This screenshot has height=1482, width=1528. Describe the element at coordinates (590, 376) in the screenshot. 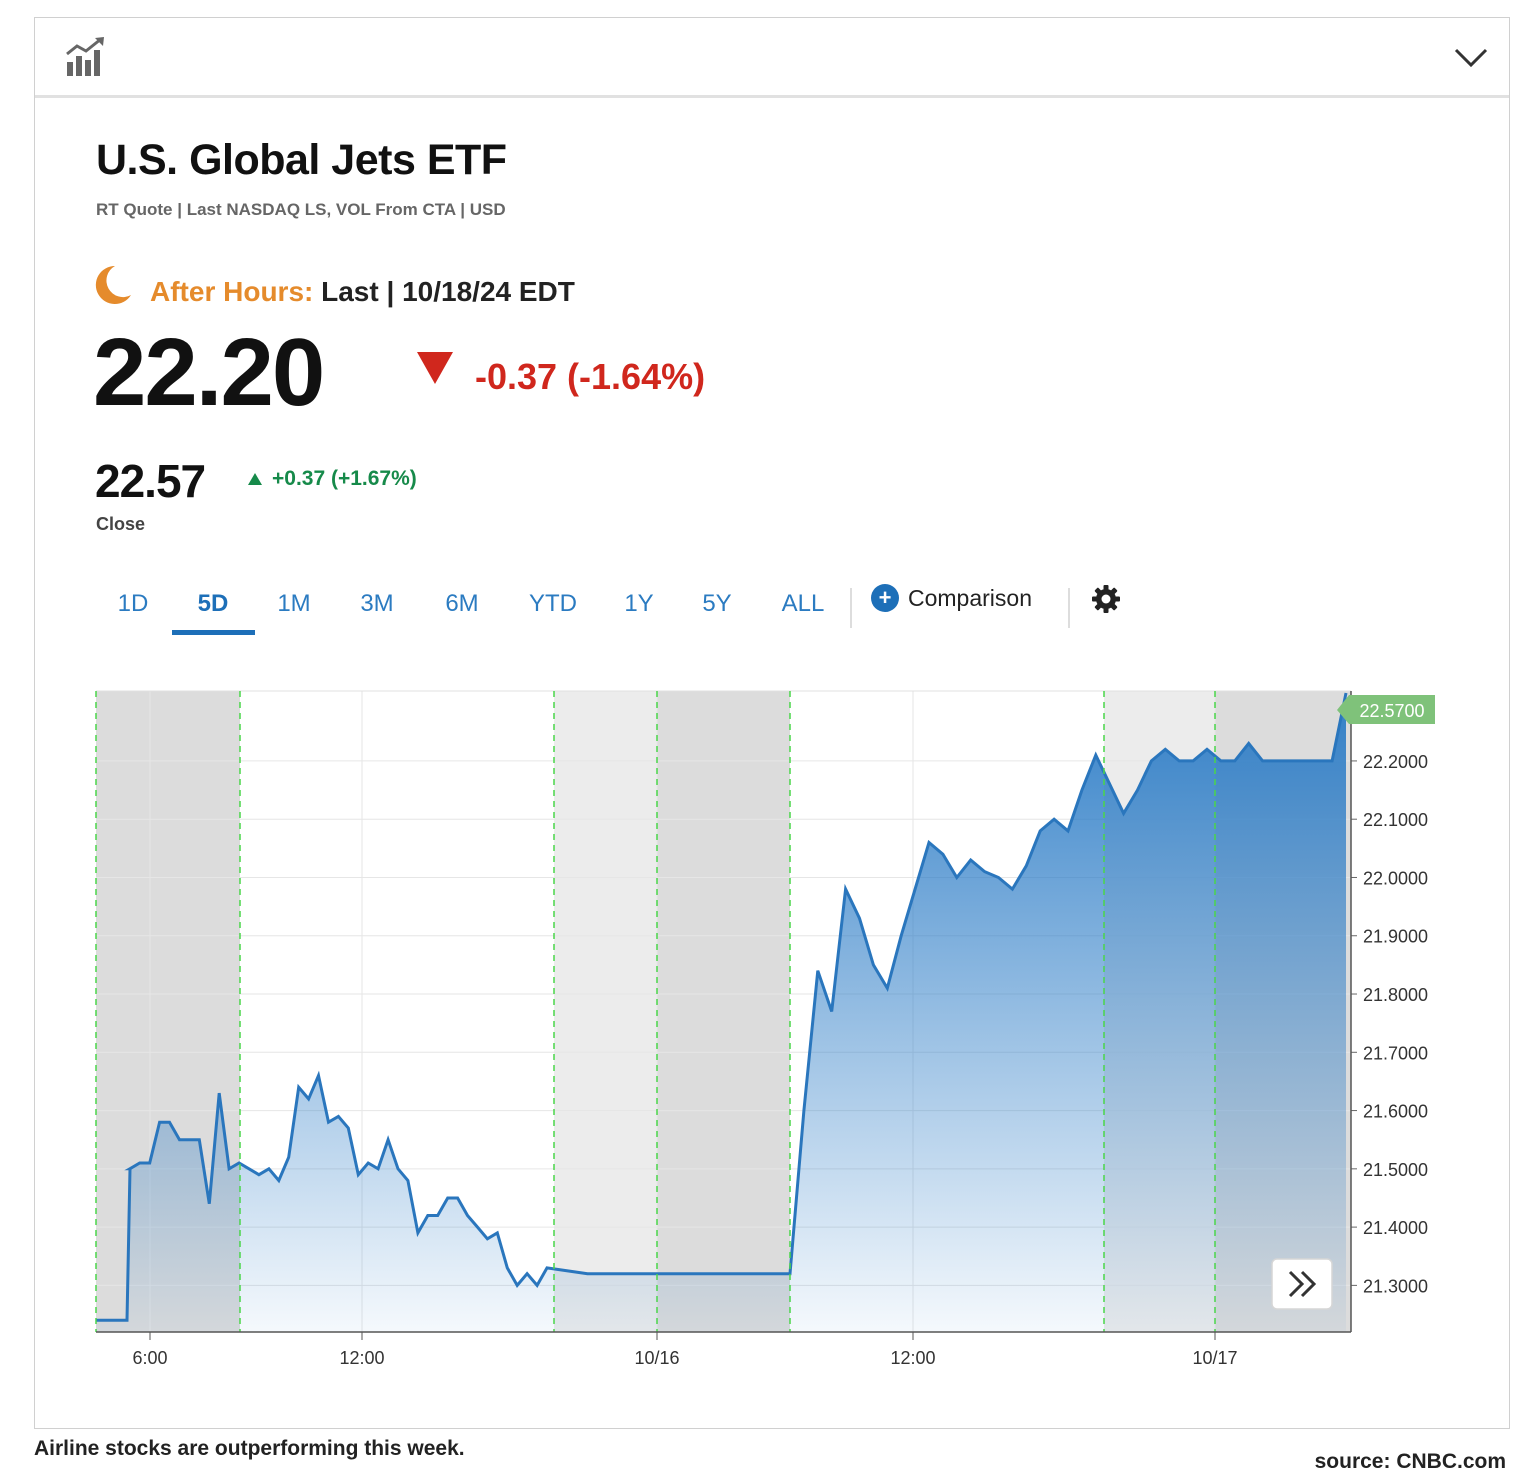

I see `after-hours-change: -0.37 (-1.64%)` at that location.